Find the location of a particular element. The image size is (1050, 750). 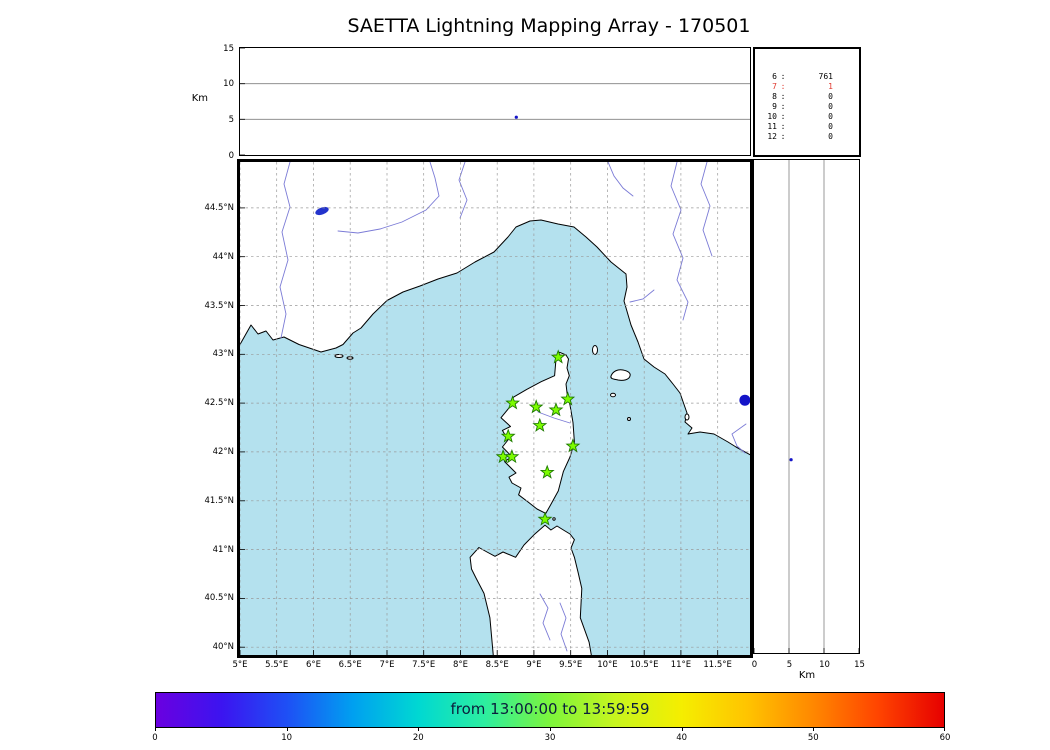

altitude-latitude-plot-area is located at coordinates (806, 406).